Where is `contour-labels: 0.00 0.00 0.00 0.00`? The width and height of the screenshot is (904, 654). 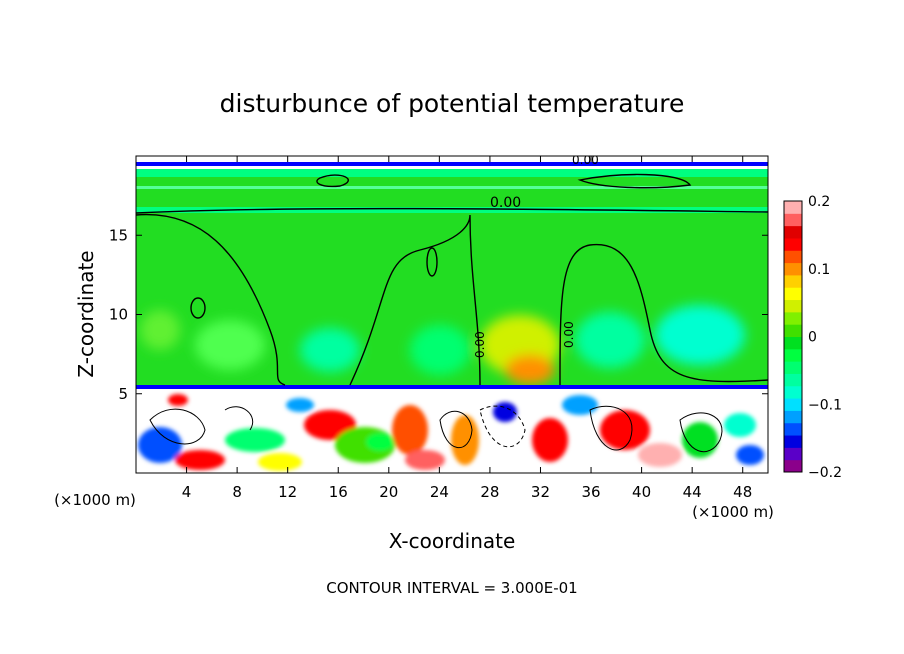
contour-labels: 0.00 0.00 0.00 0.00 is located at coordinates (536, 255).